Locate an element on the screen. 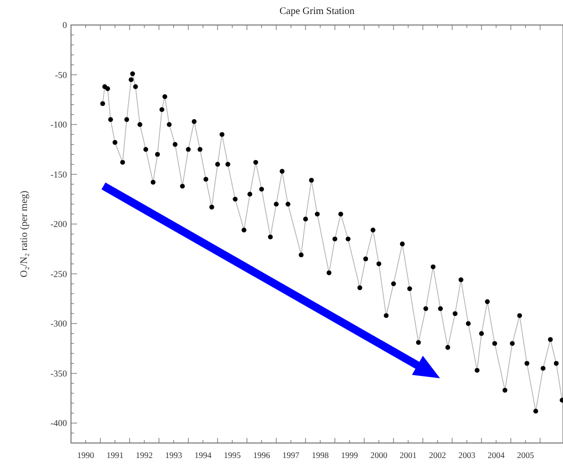  x-tick-label: 1994 is located at coordinates (203, 455).